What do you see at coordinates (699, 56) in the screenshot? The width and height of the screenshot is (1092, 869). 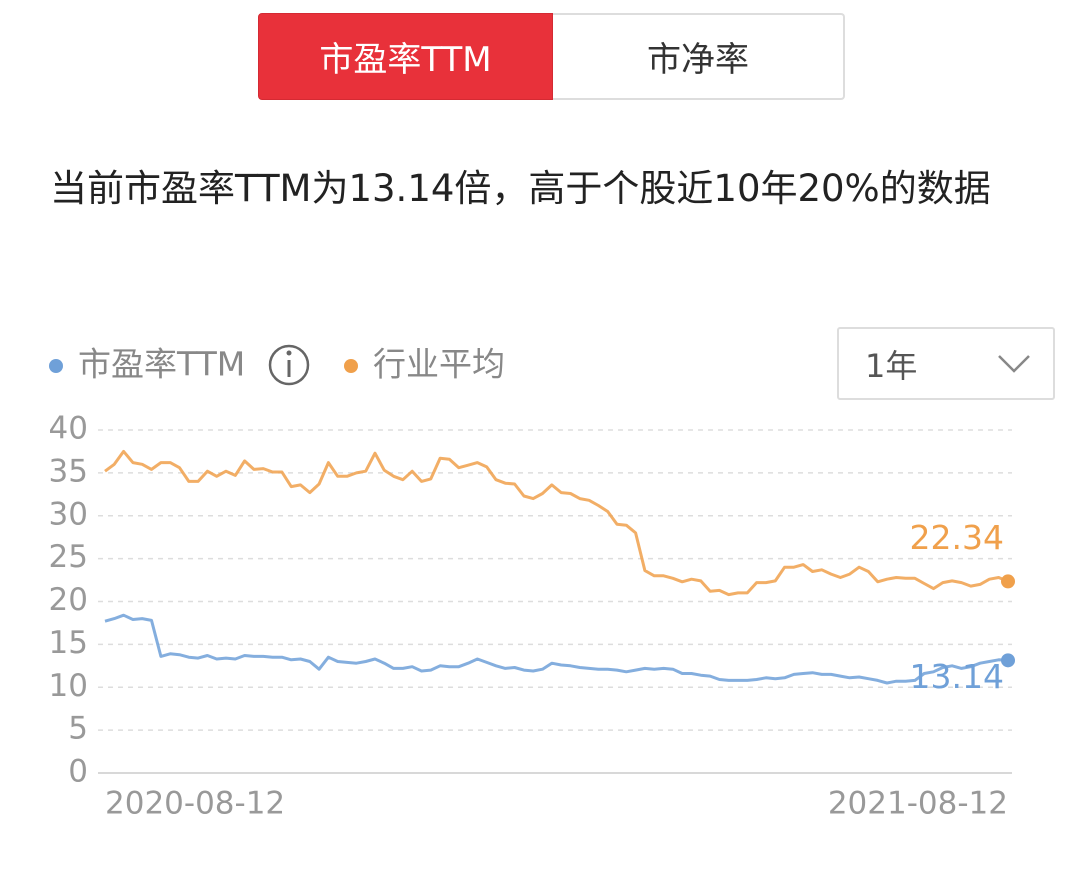 I see `tab: 市净率` at bounding box center [699, 56].